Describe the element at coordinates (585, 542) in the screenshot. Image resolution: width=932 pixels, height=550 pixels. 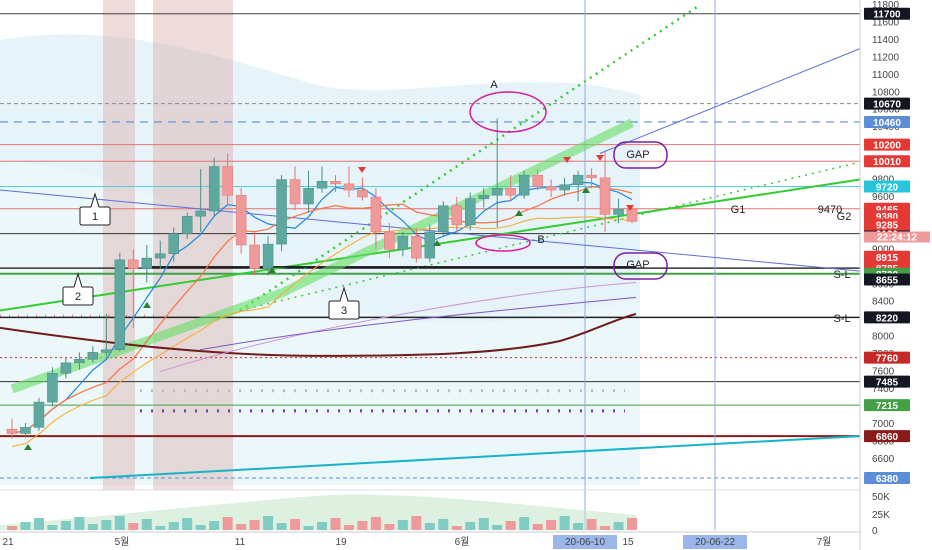
I see `date-highlight-label: 20-06-10` at that location.